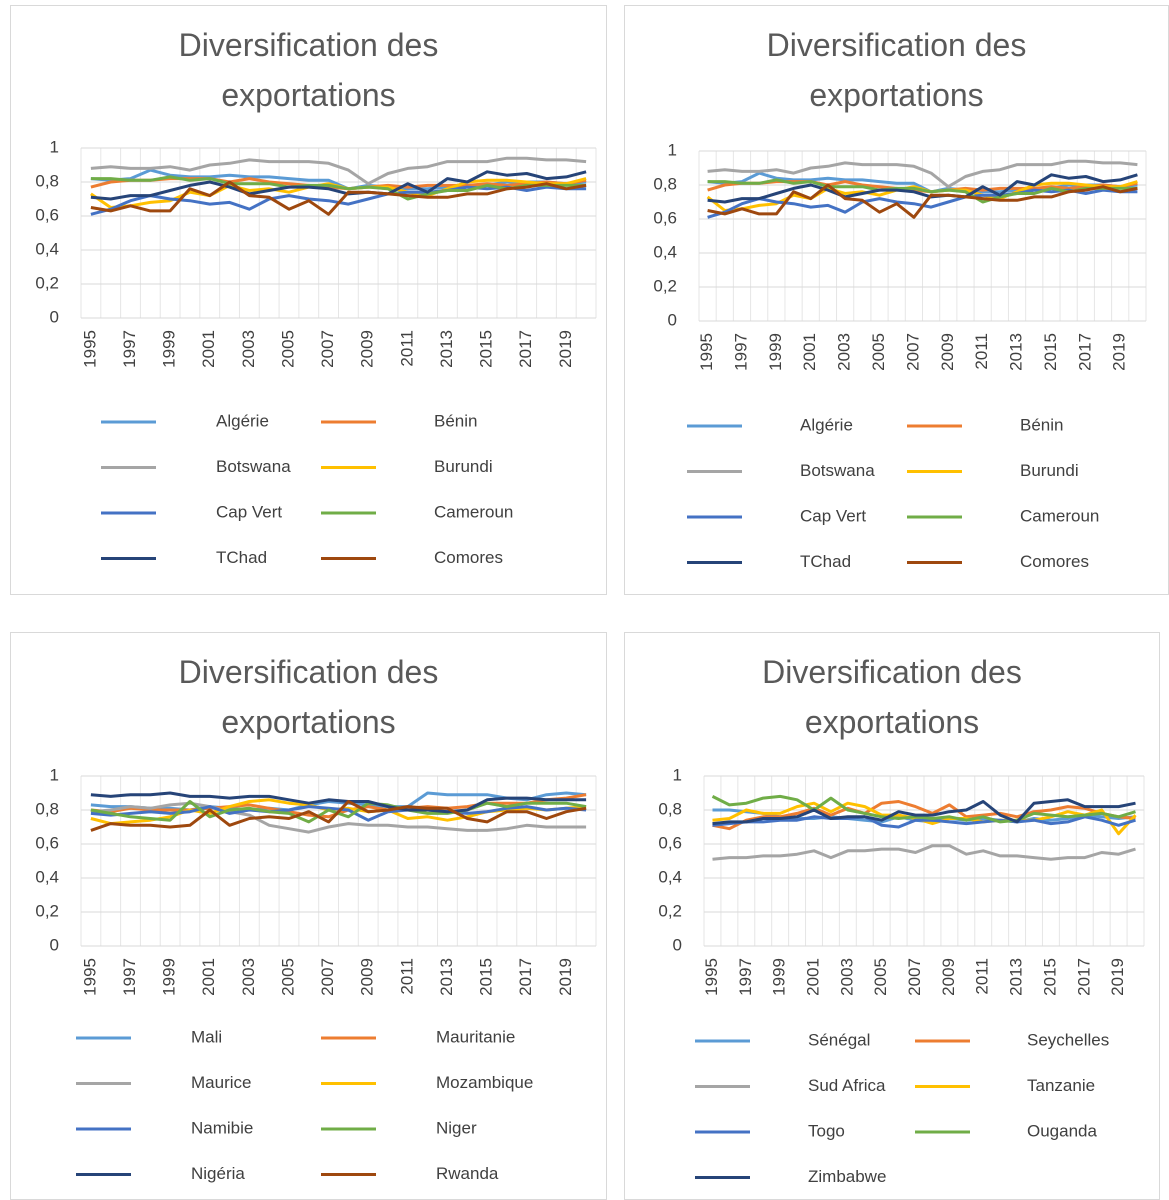 This screenshot has height=1200, width=1169. Describe the element at coordinates (475, 1036) in the screenshot. I see `legend-label: Mauritanie` at that location.